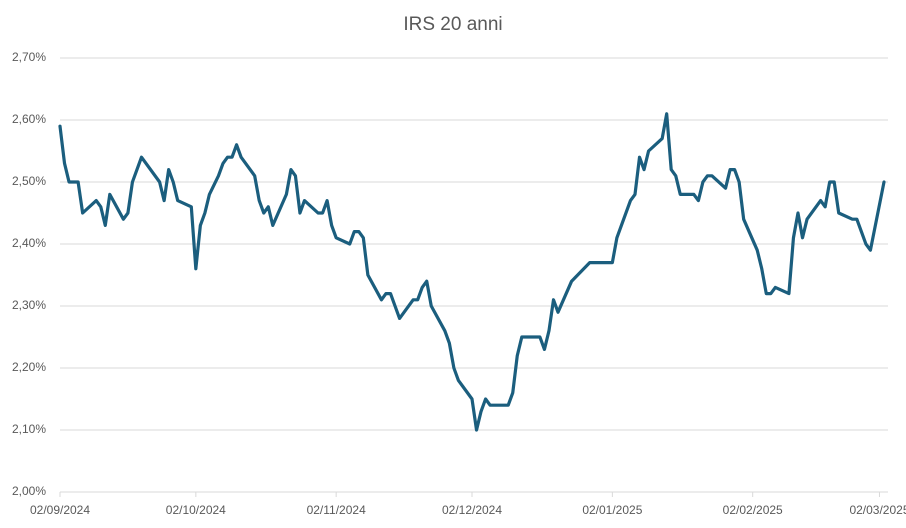 The width and height of the screenshot is (906, 528). I want to click on x-tick-label: 02/03/2025, so click(877, 510).